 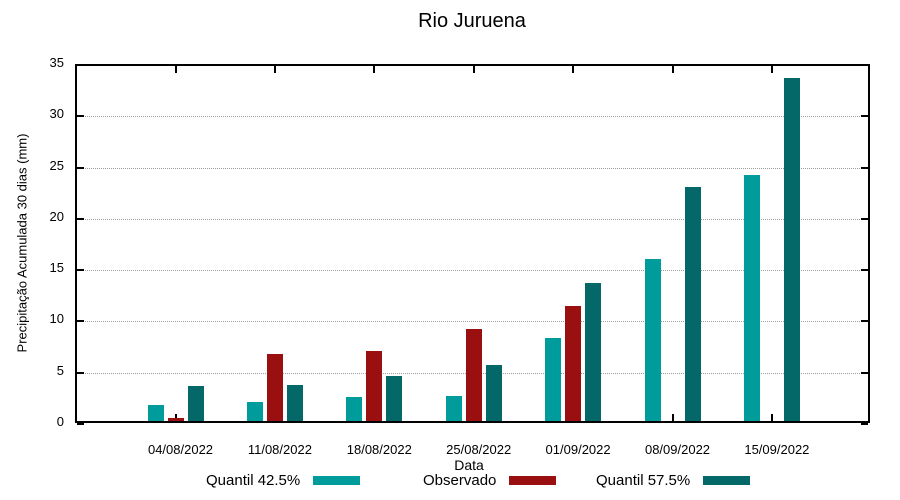 I want to click on y-tick-label: 25, so click(x=56, y=165).